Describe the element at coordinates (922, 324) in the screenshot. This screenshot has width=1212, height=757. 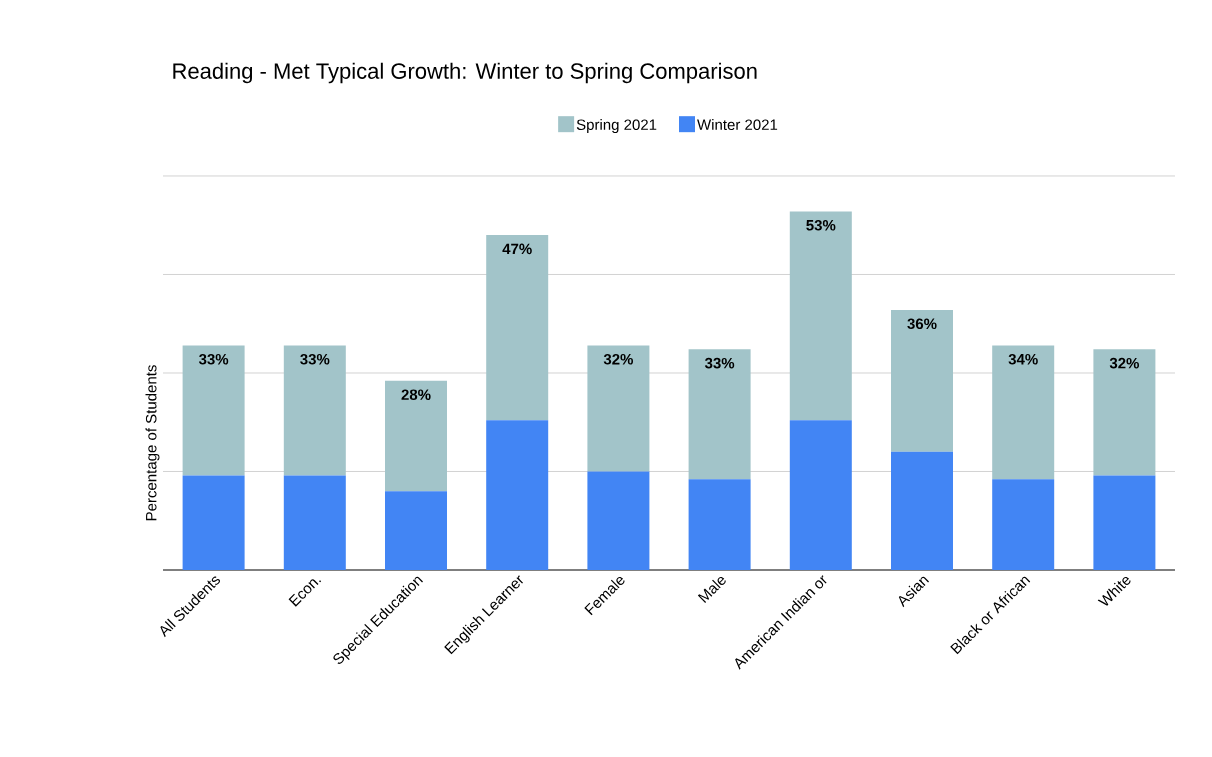
I see `data-label: 36%` at that location.